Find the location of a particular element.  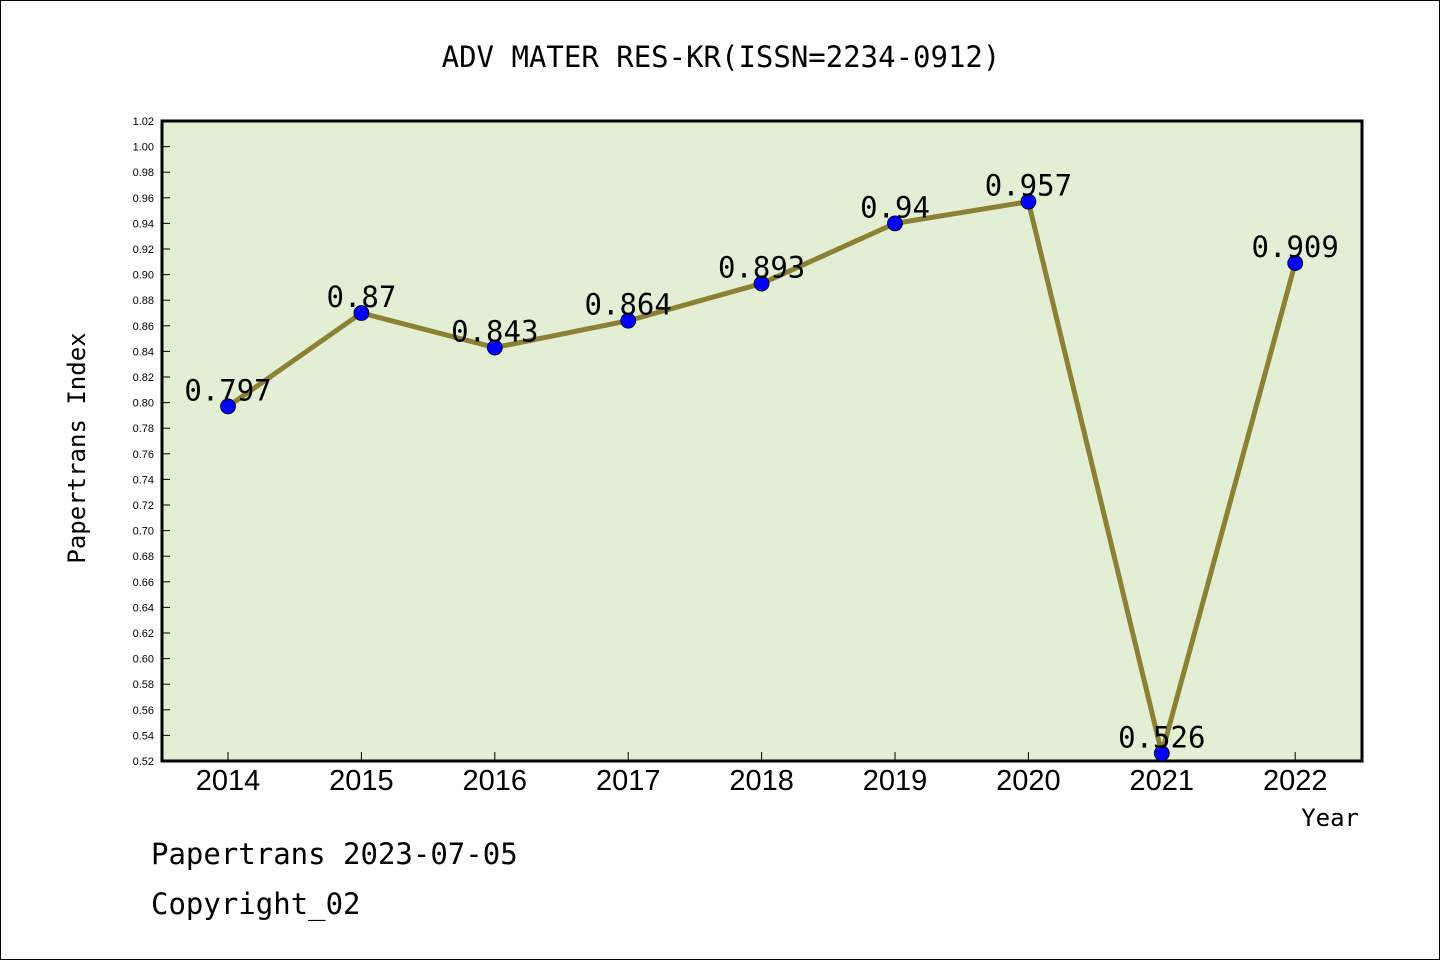

y-tick-label: 0.82 is located at coordinates (143, 378).